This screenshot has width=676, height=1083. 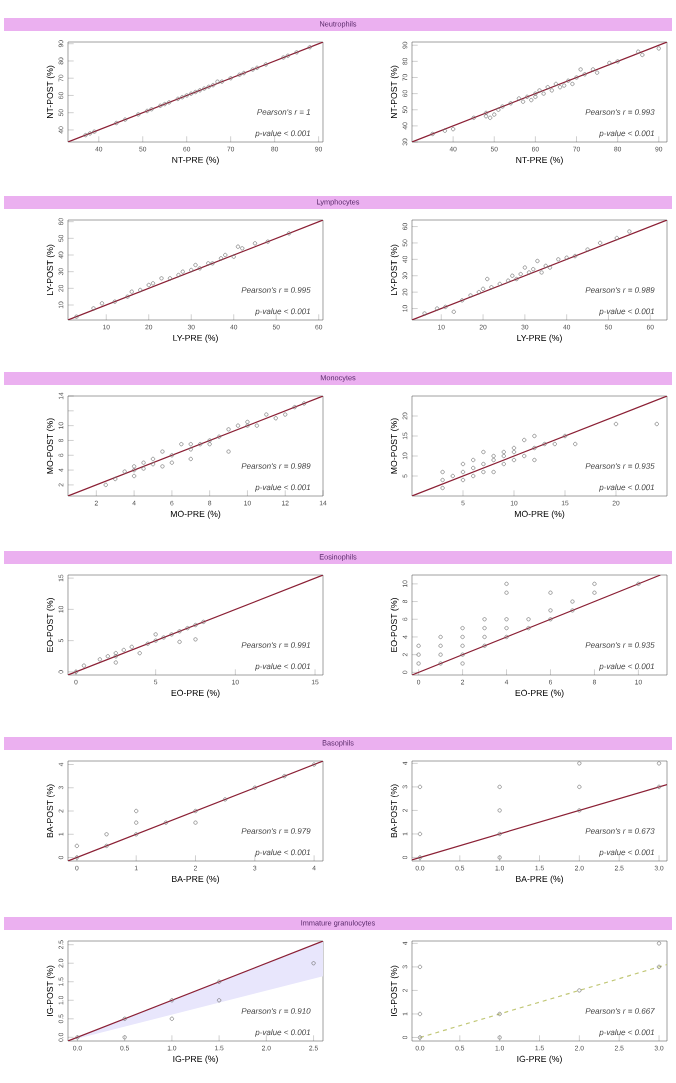 I want to click on y-axis-title: MO-POST (%), so click(x=394, y=446).